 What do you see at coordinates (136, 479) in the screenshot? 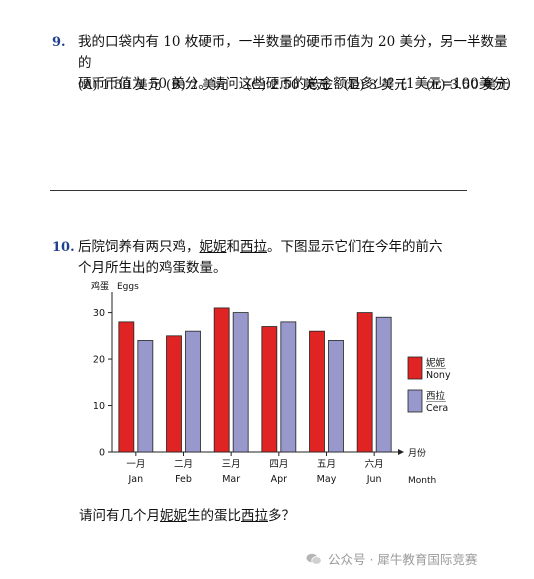
I see `x-tick-label: Jan` at bounding box center [136, 479].